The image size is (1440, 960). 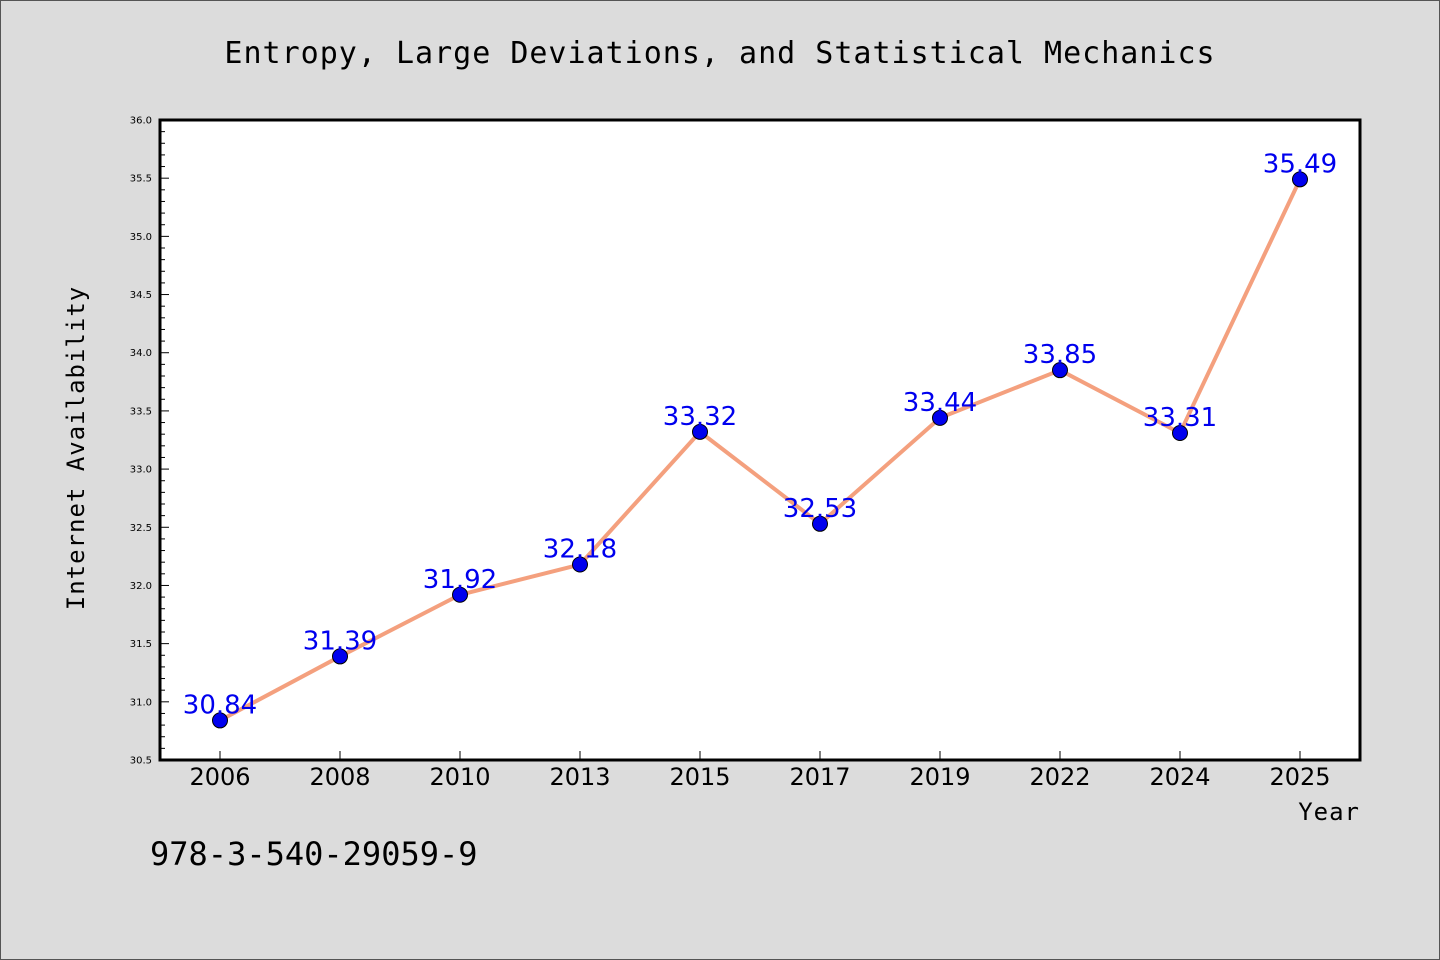 I want to click on x-tick-label: 2017, so click(x=819, y=777).